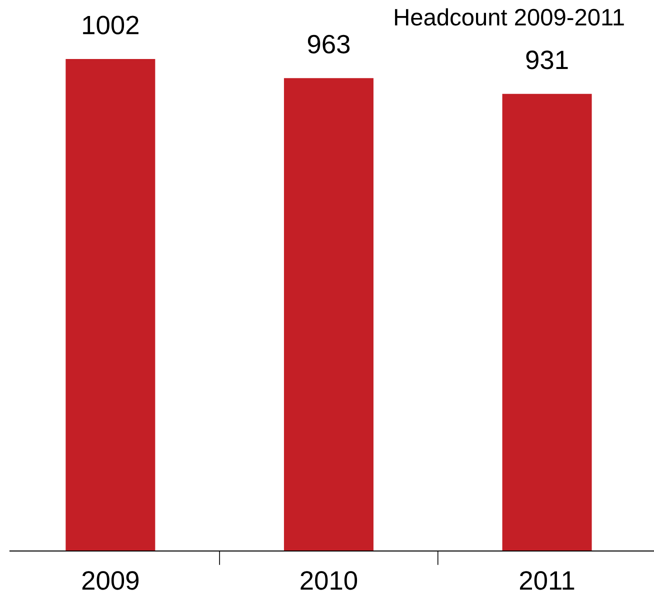 Image resolution: width=654 pixels, height=594 pixels. Describe the element at coordinates (110, 25) in the screenshot. I see `data-label: 1002` at that location.